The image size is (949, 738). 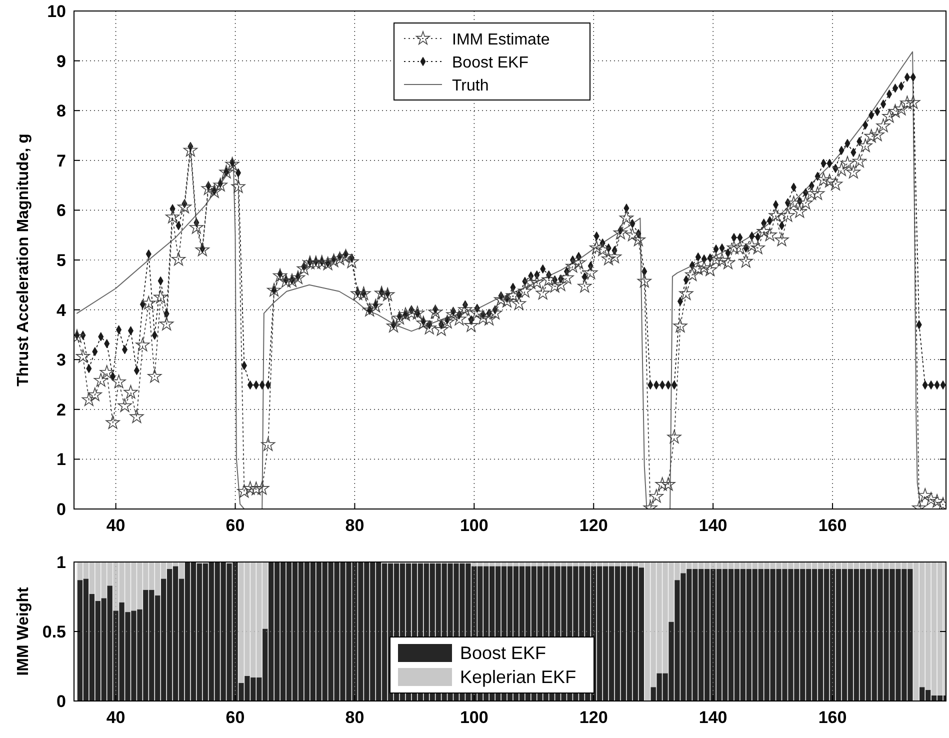 I want to click on y-tick-label: 0.5, so click(x=54, y=632).